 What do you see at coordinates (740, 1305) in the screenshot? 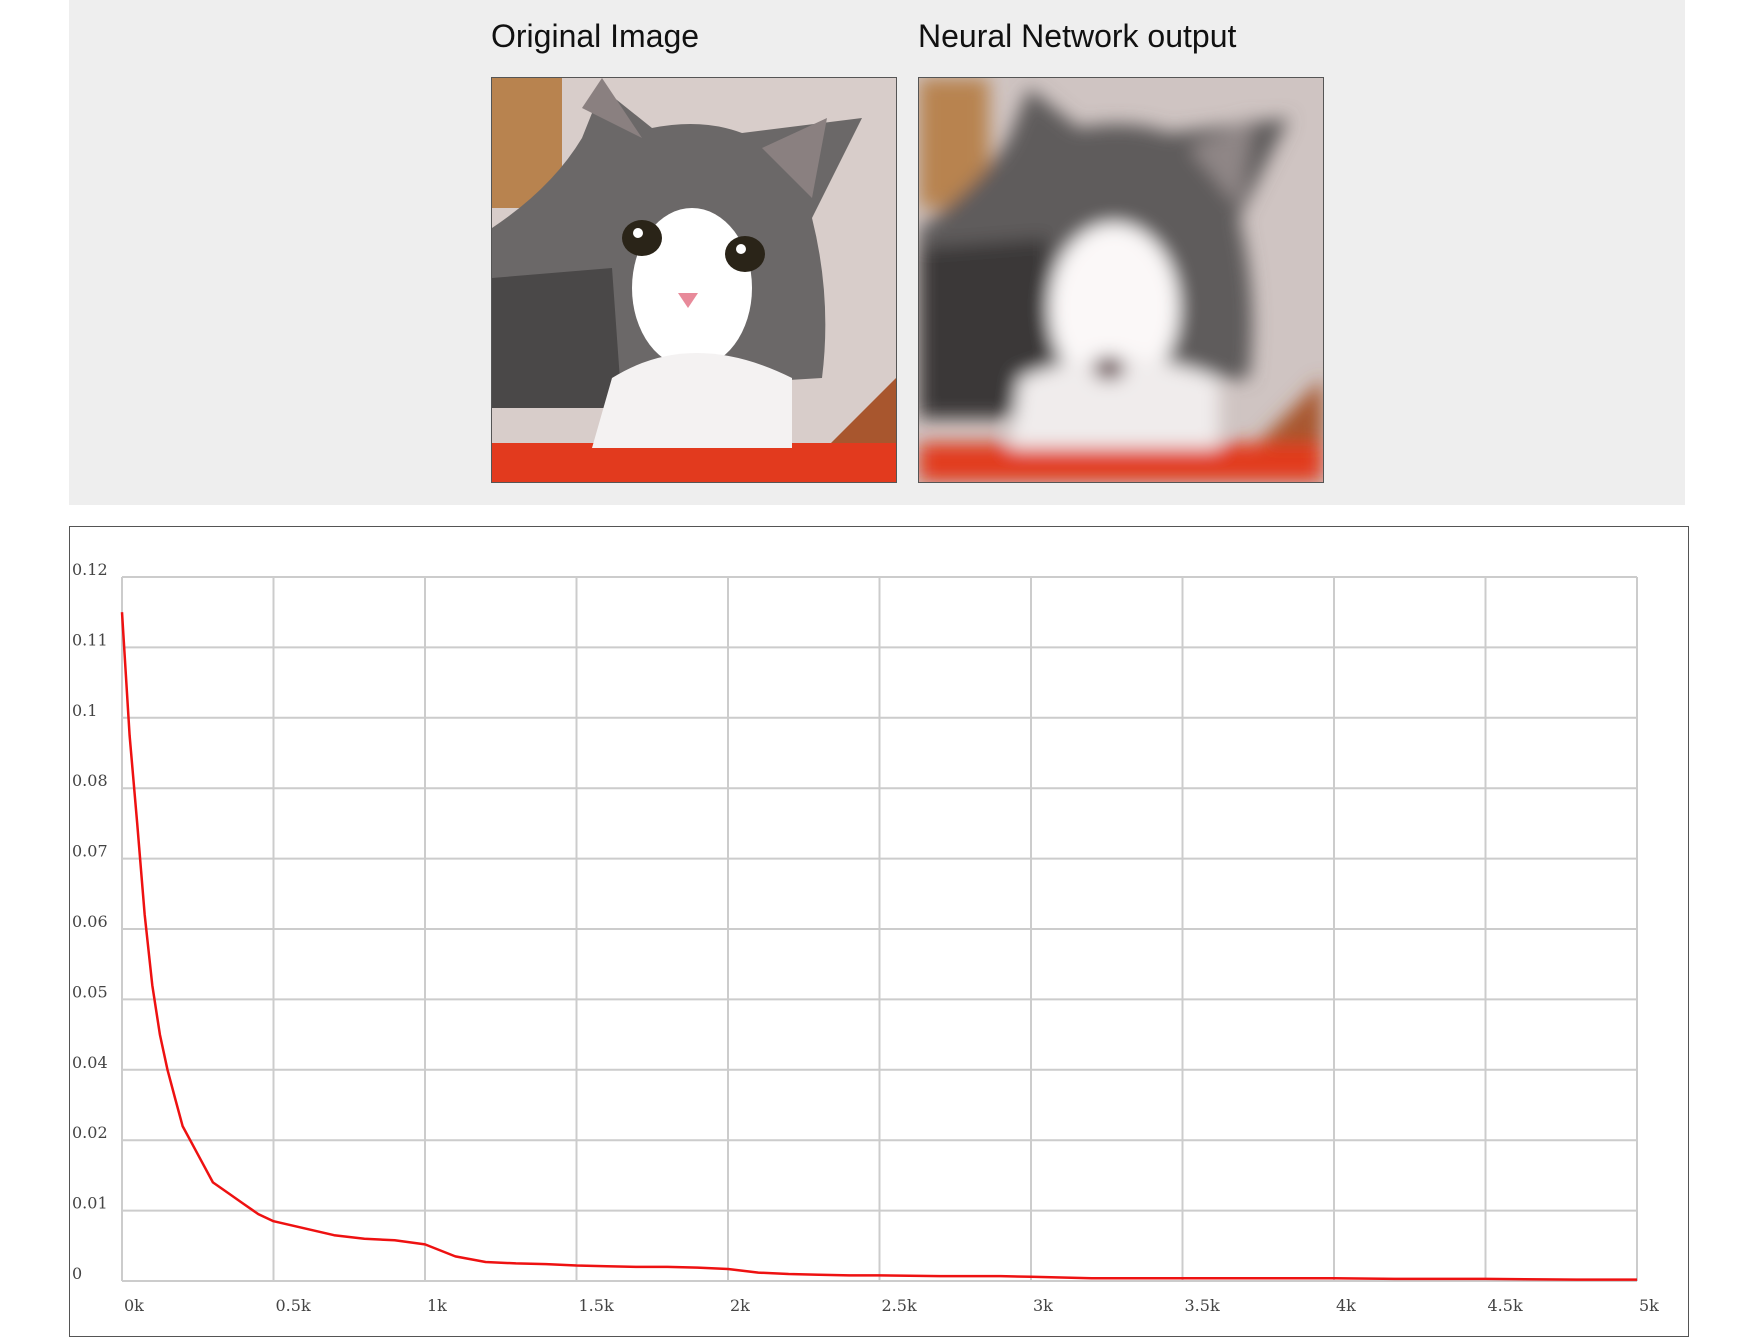
I see `x-tick-label: 2k` at bounding box center [740, 1305].